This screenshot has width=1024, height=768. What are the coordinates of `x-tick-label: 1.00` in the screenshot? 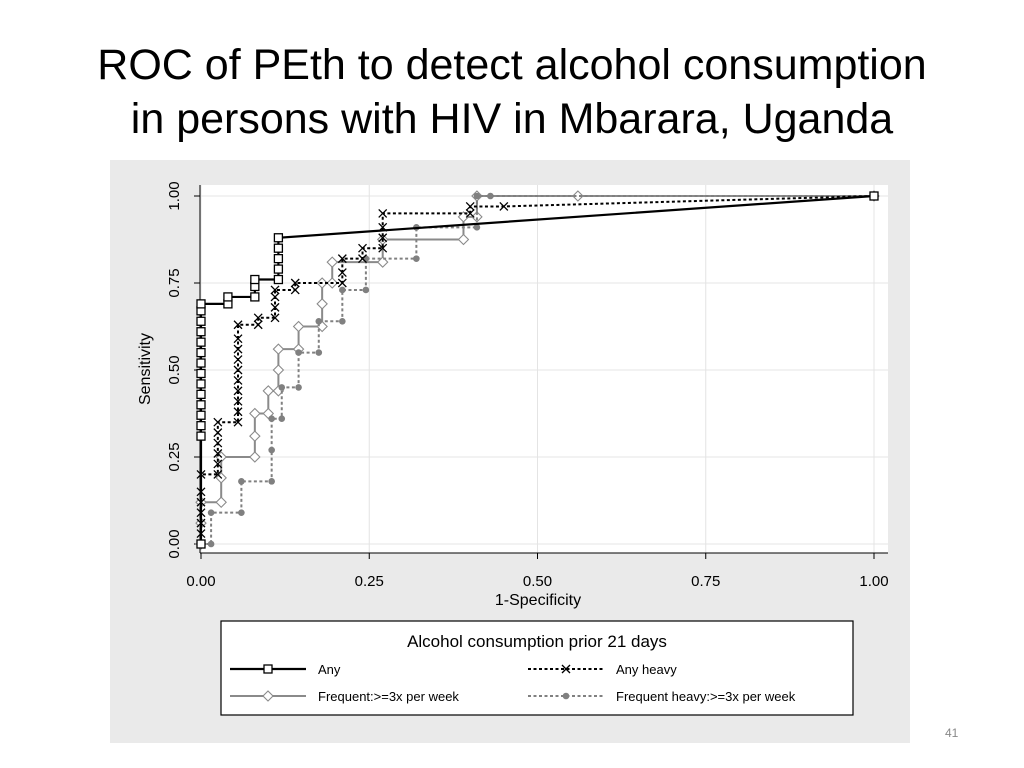 It's located at (873, 581).